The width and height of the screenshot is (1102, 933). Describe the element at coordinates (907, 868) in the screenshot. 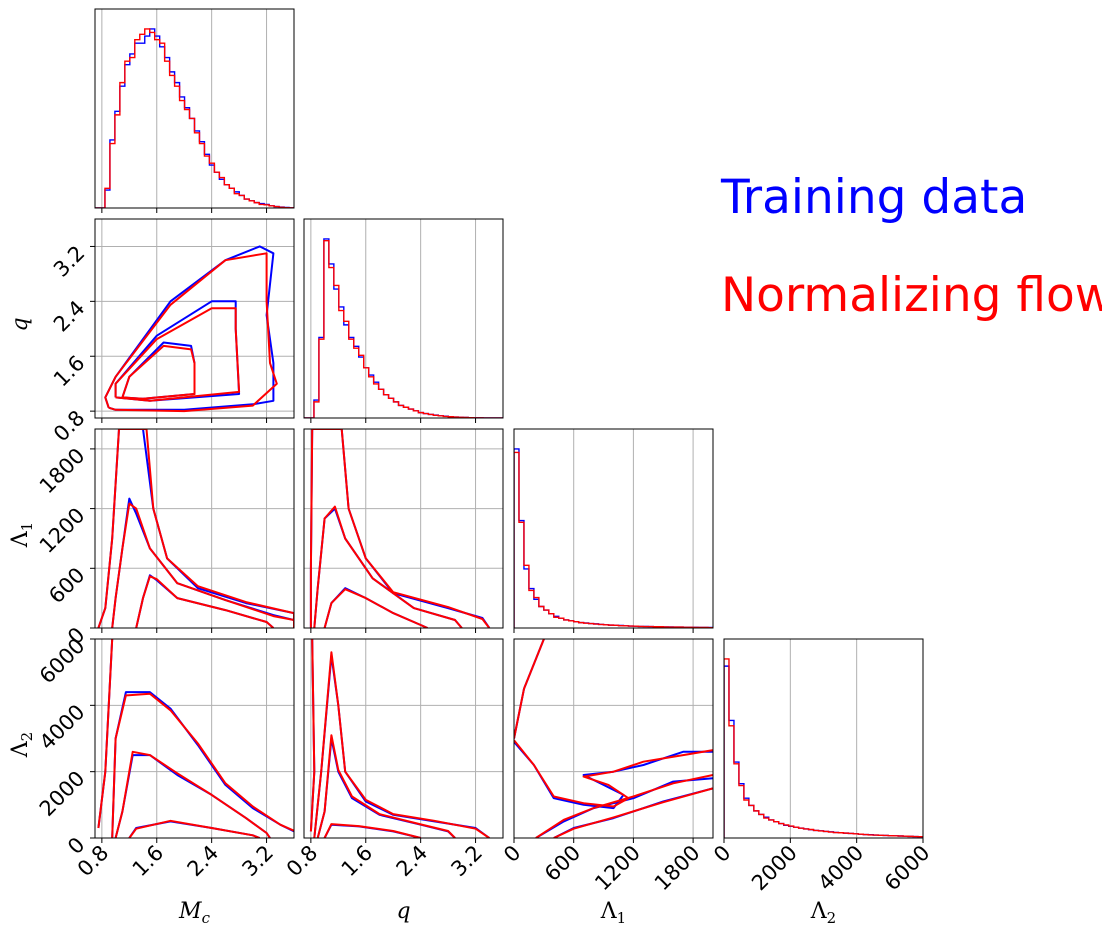

I see `x-tick-label: 6000` at that location.